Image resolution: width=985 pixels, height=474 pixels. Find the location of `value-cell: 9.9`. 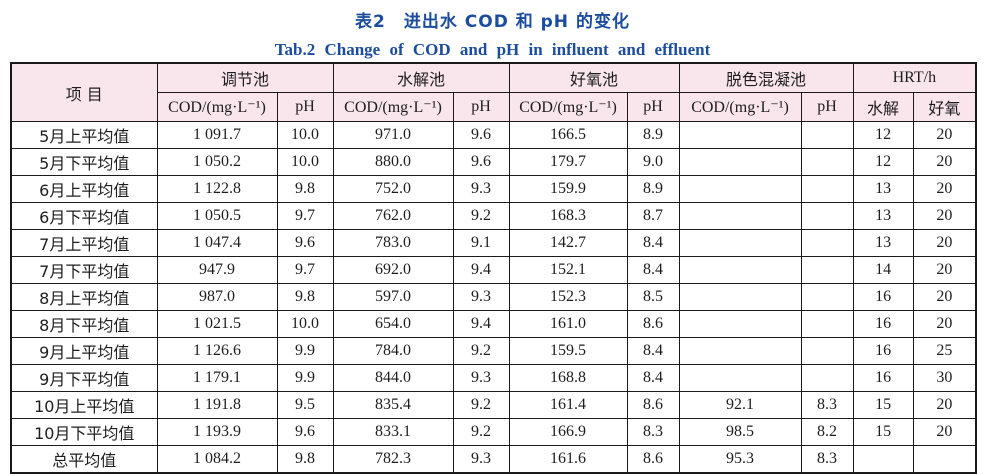

value-cell: 9.9 is located at coordinates (305, 351).